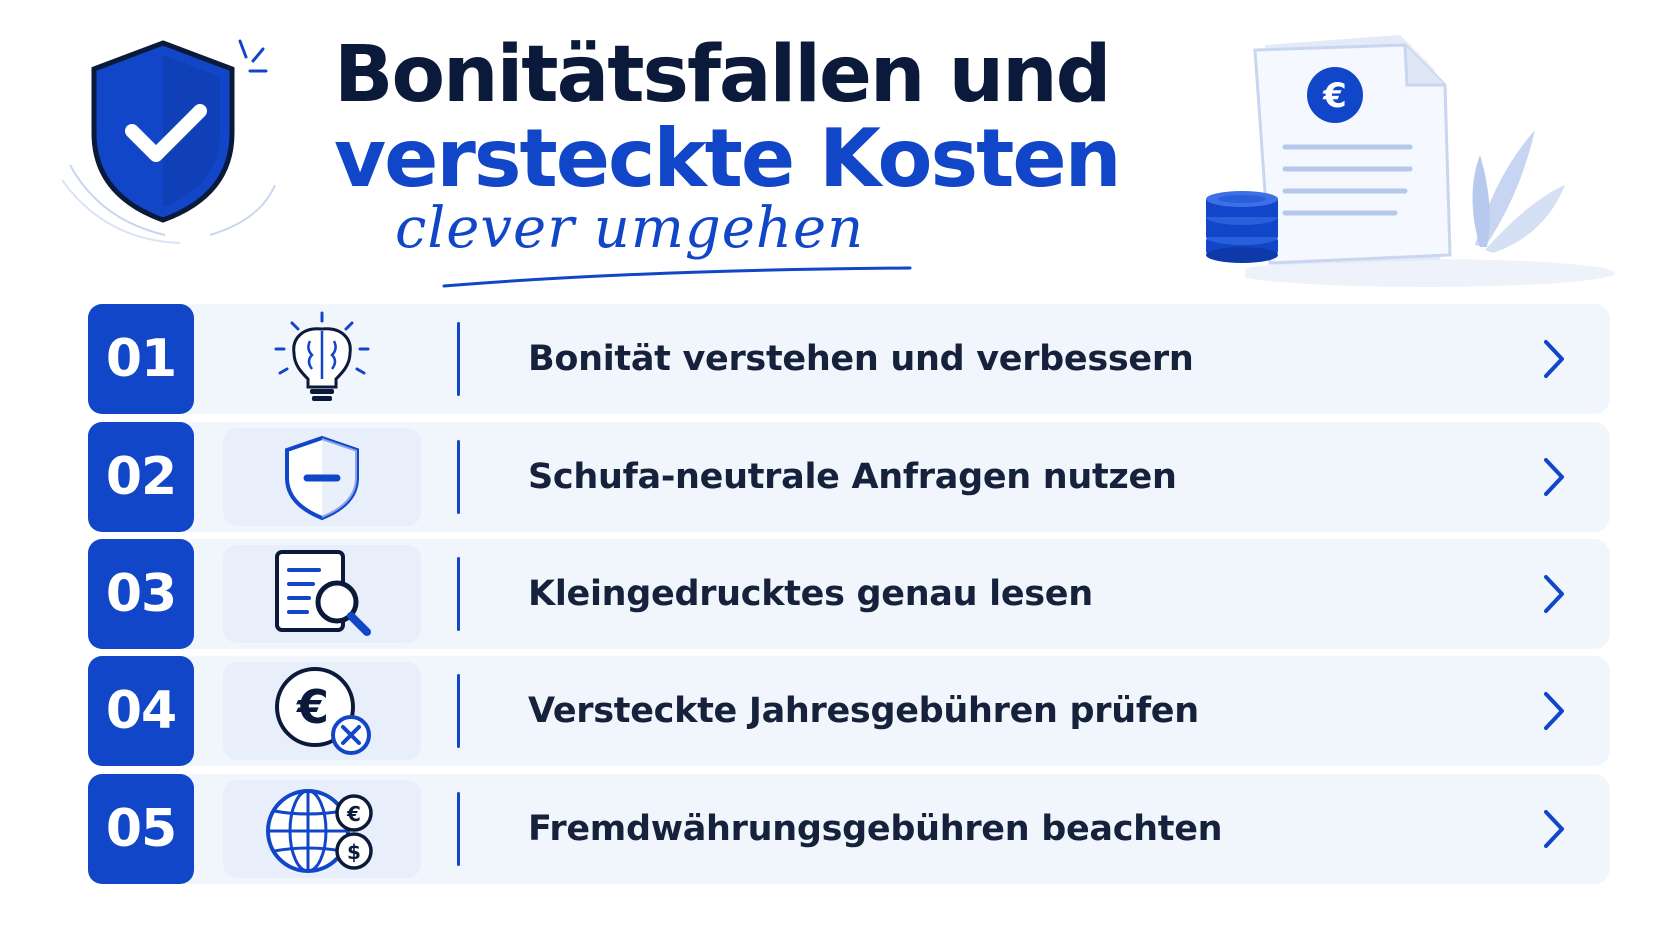  Describe the element at coordinates (322, 478) in the screenshot. I see `shield-minus-icon` at that location.